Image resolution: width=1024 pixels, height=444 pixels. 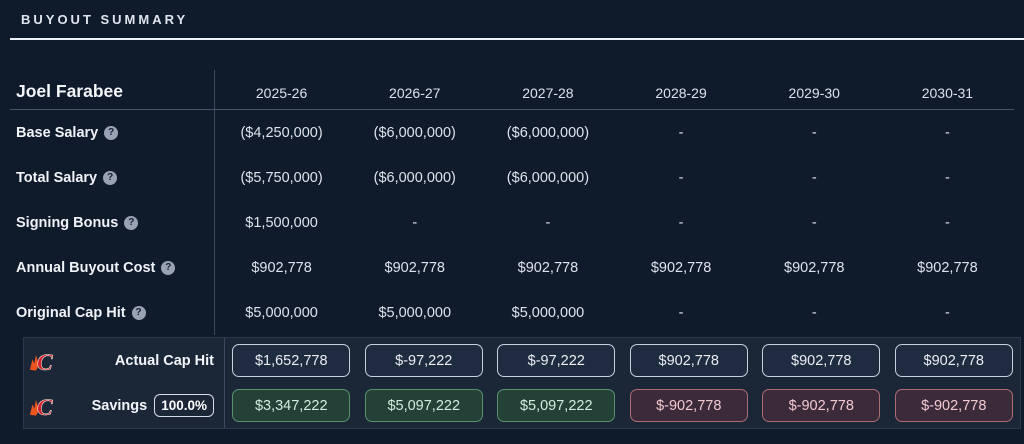 I want to click on row-label-cell: Signing Bonus?, so click(x=112, y=222).